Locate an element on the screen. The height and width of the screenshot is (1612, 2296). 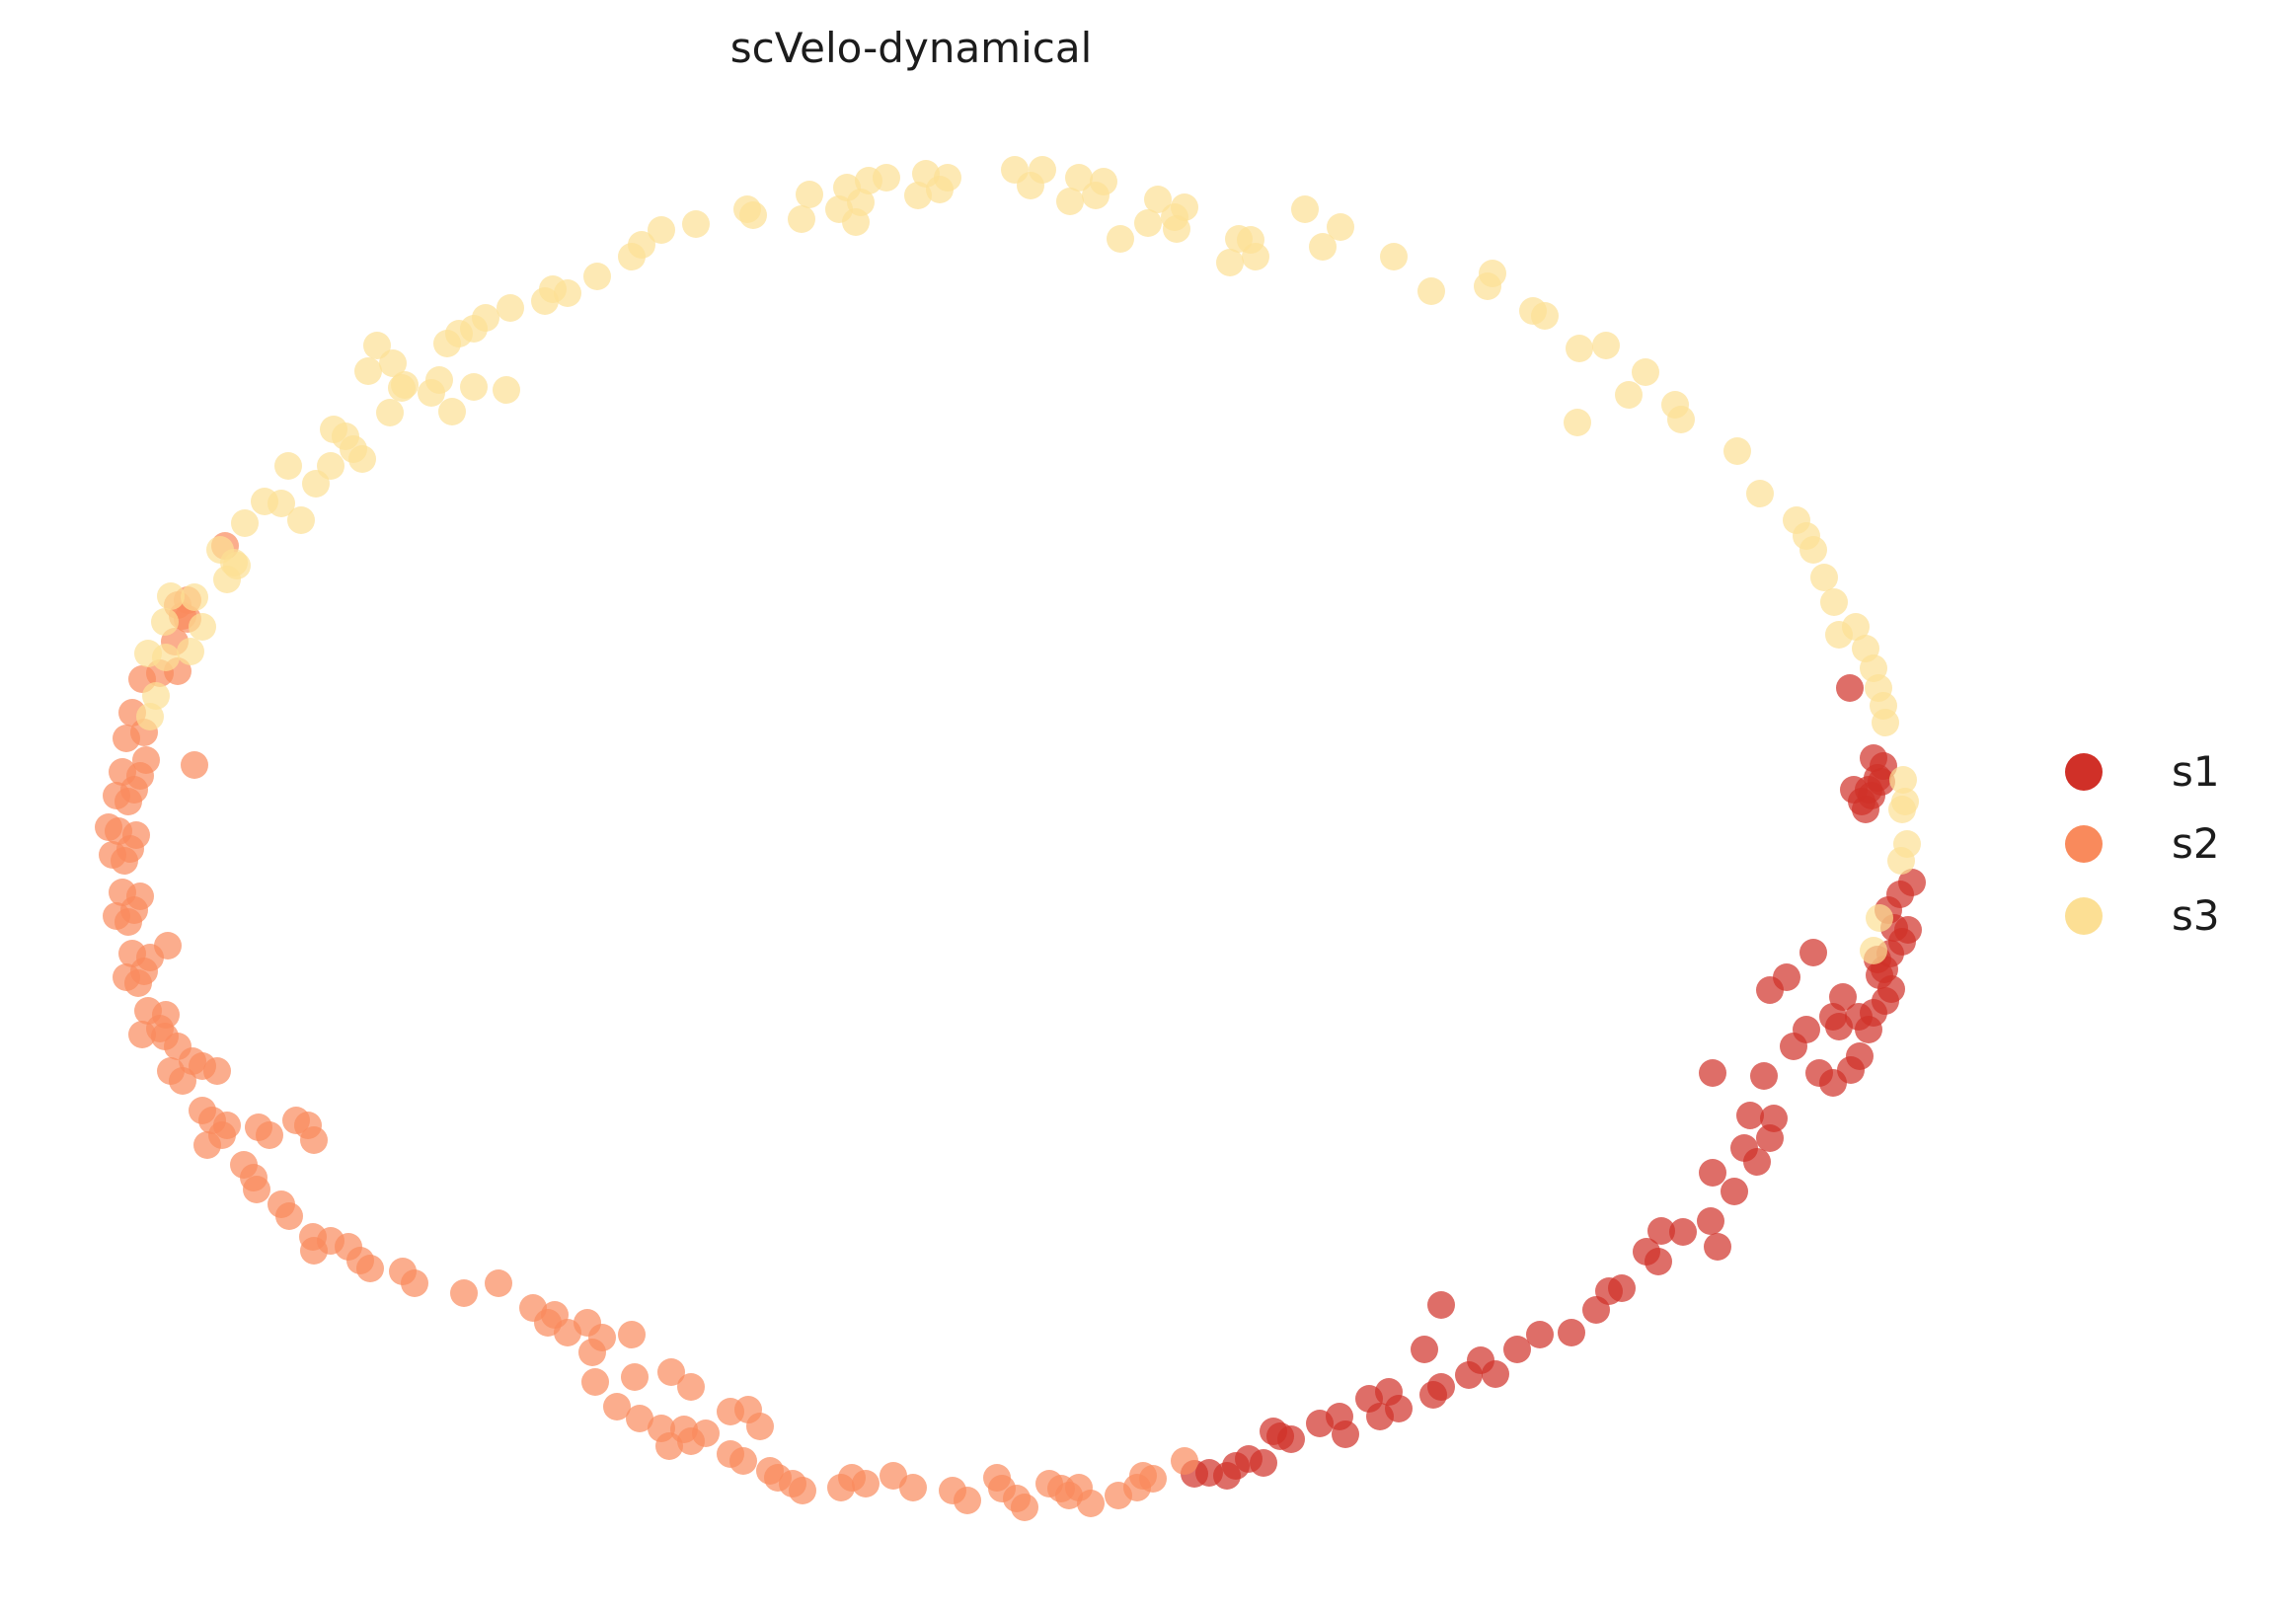
legend-item-s1: s1 is located at coordinates (2142, 771).